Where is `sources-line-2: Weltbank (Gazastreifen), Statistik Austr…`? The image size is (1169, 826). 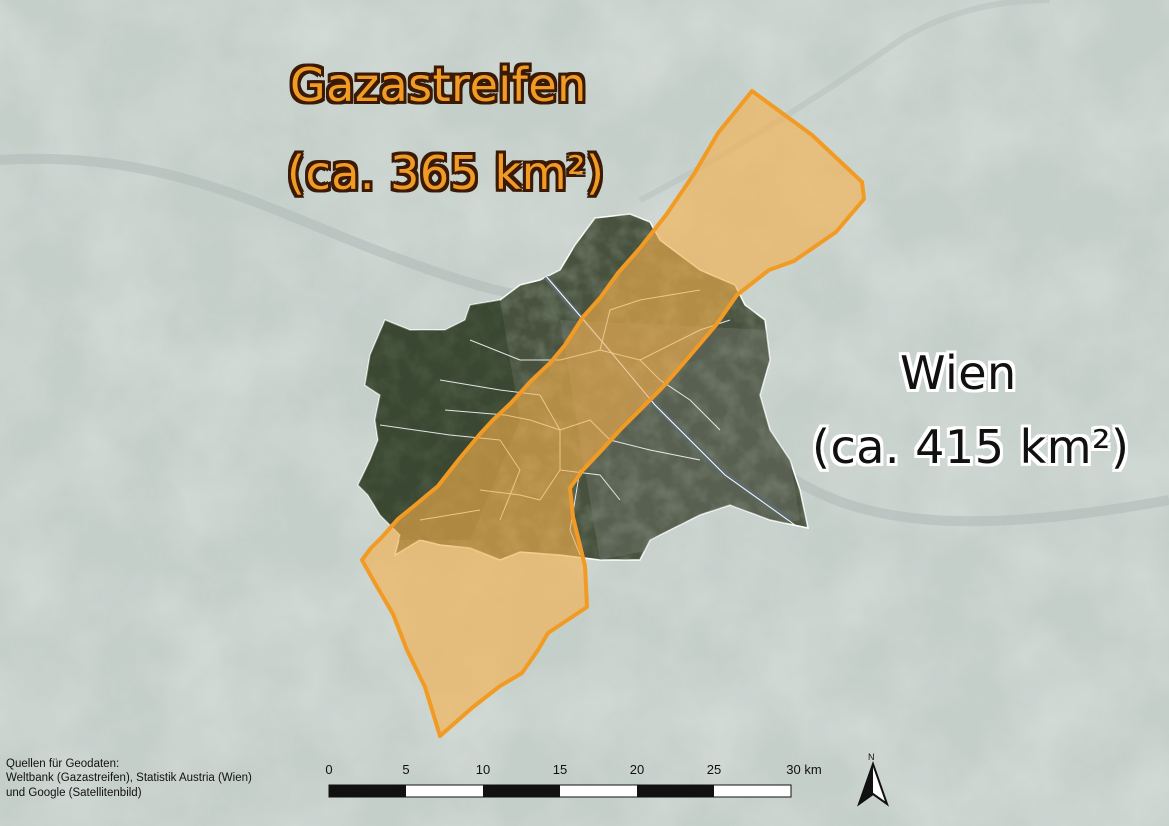 sources-line-2: Weltbank (Gazastreifen), Statistik Austr… is located at coordinates (129, 778).